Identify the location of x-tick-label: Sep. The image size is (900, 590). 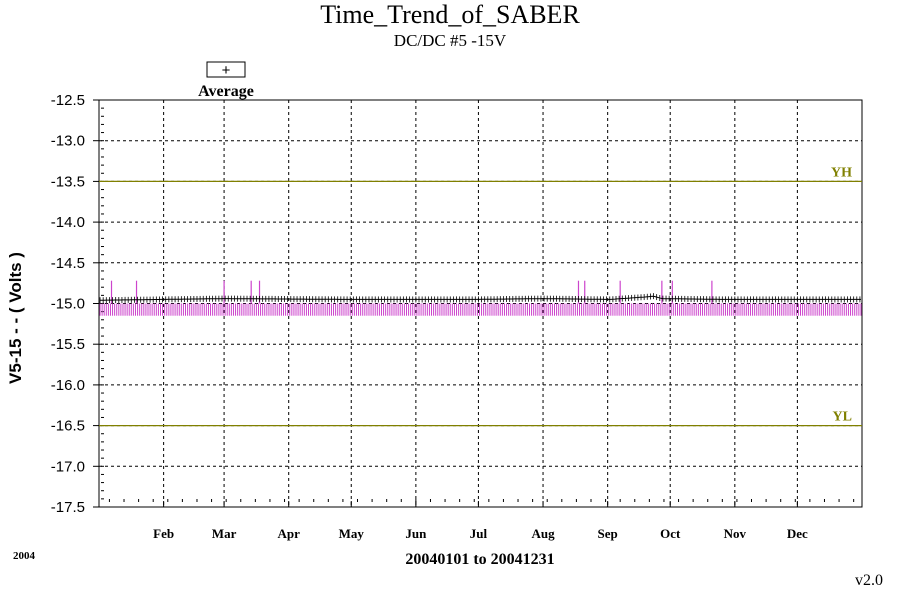
(608, 533).